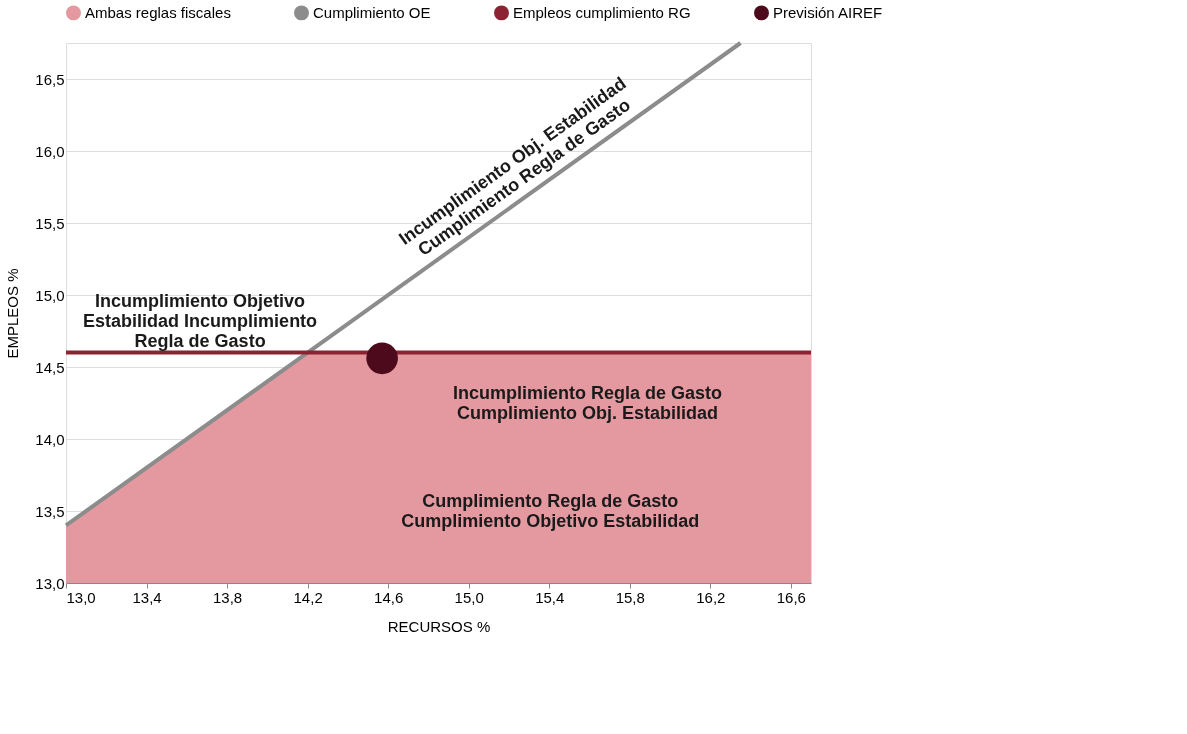  I want to click on x-tick-label: 13,4, so click(147, 597).